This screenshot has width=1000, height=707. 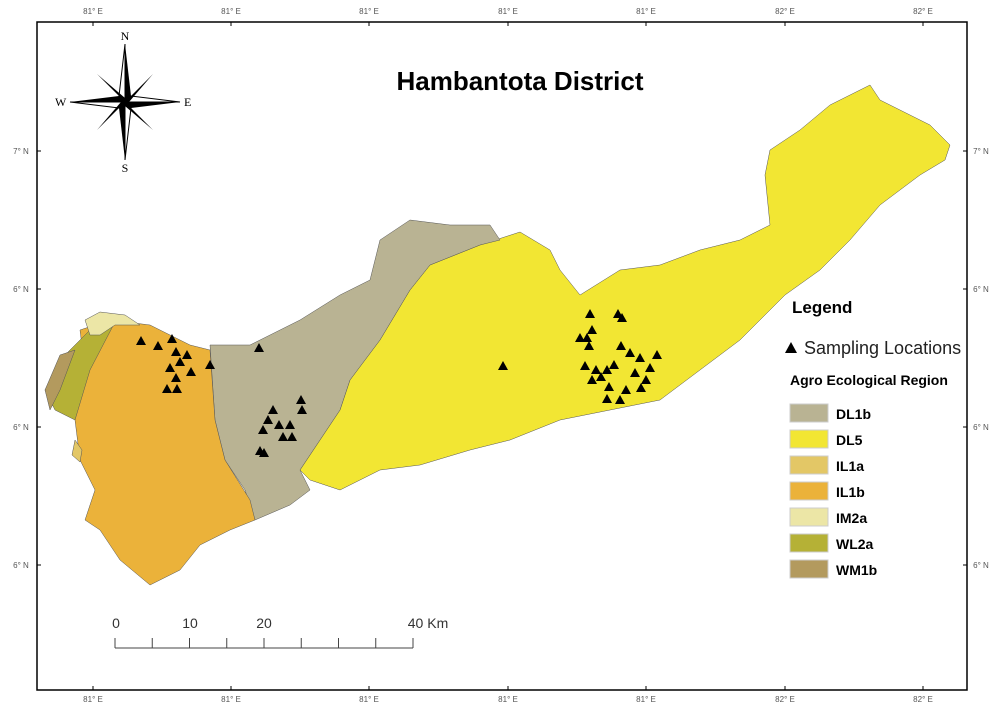 What do you see at coordinates (785, 11) in the screenshot?
I see `top-tick-label: 82° E` at bounding box center [785, 11].